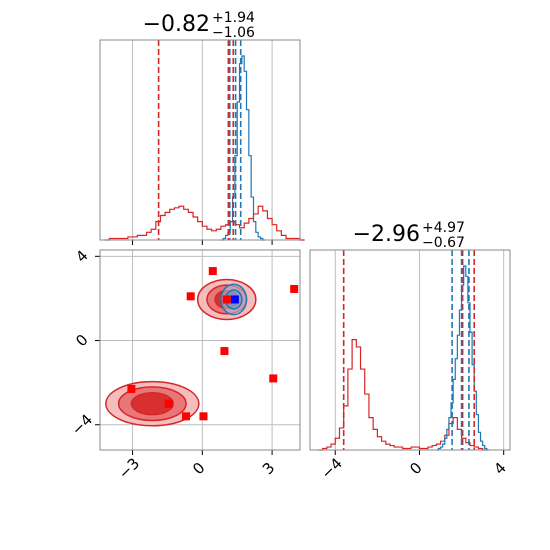 The image size is (550, 550). I want to click on y-tick-label: 4, so click(81, 256).